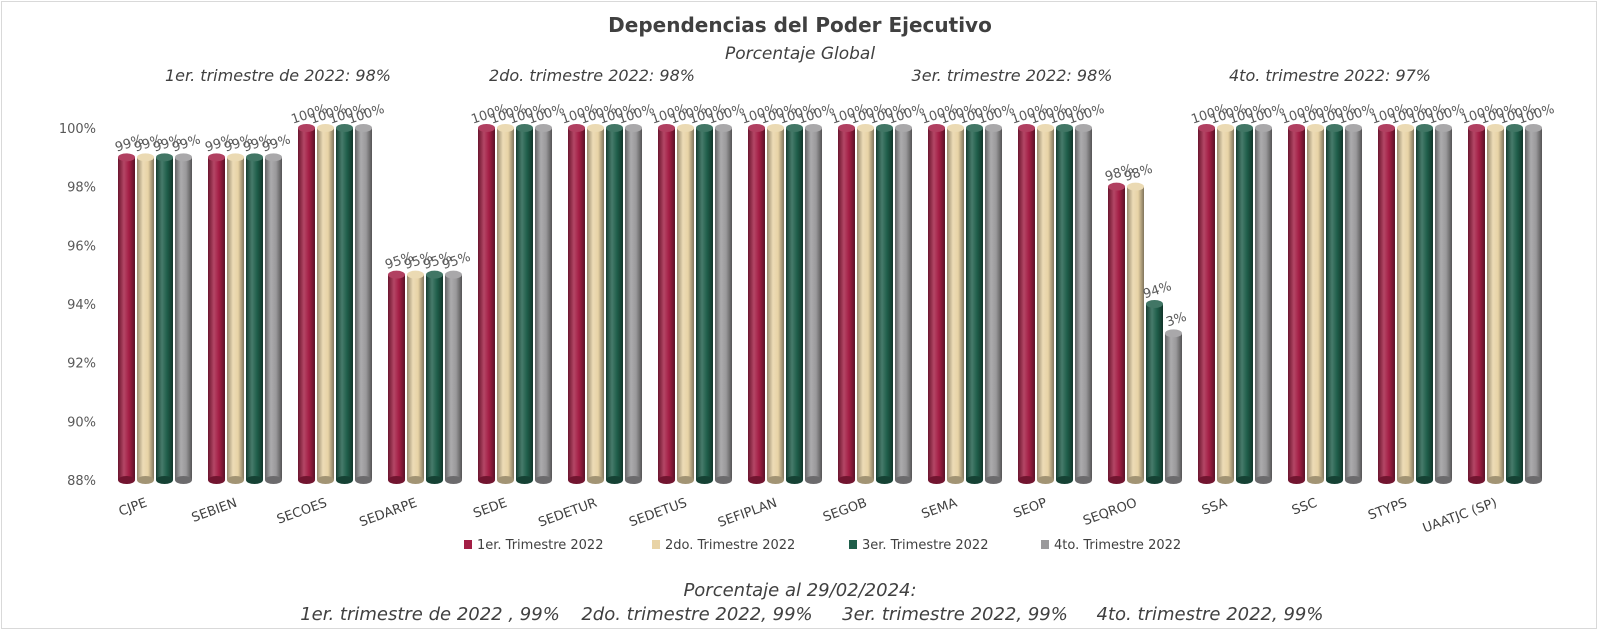 This screenshot has height=633, width=1600. What do you see at coordinates (800, 25) in the screenshot?
I see `chart-title: Dependencias del Poder Ejecutivo` at bounding box center [800, 25].